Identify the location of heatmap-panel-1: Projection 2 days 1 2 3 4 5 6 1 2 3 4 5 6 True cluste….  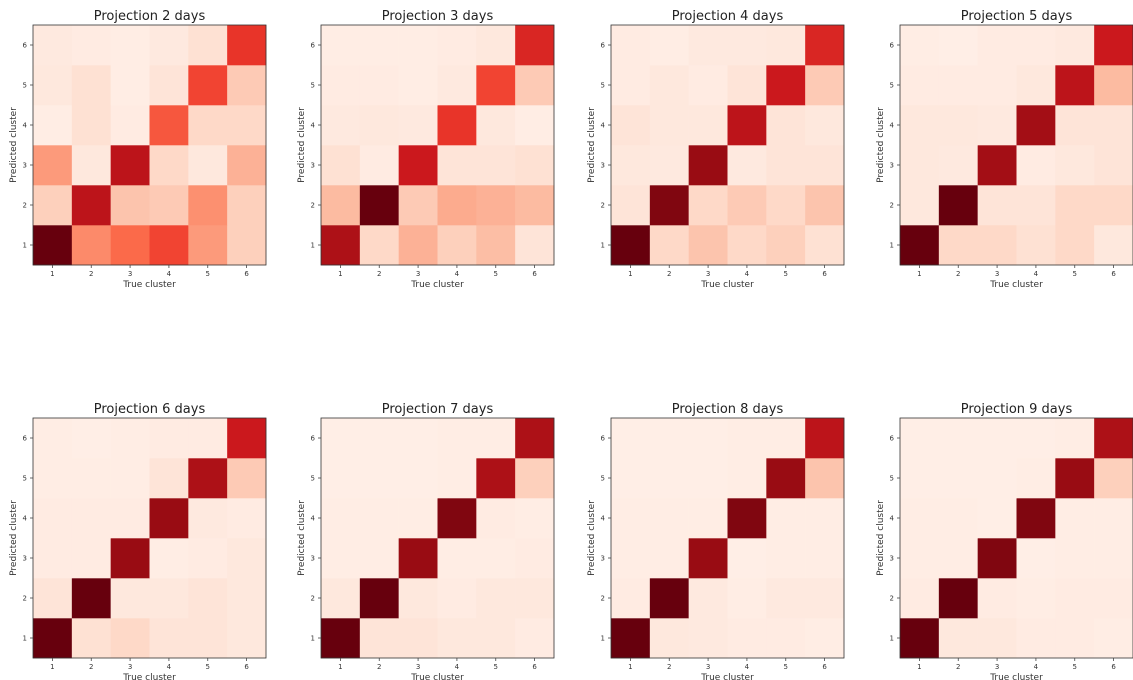
(138, 149).